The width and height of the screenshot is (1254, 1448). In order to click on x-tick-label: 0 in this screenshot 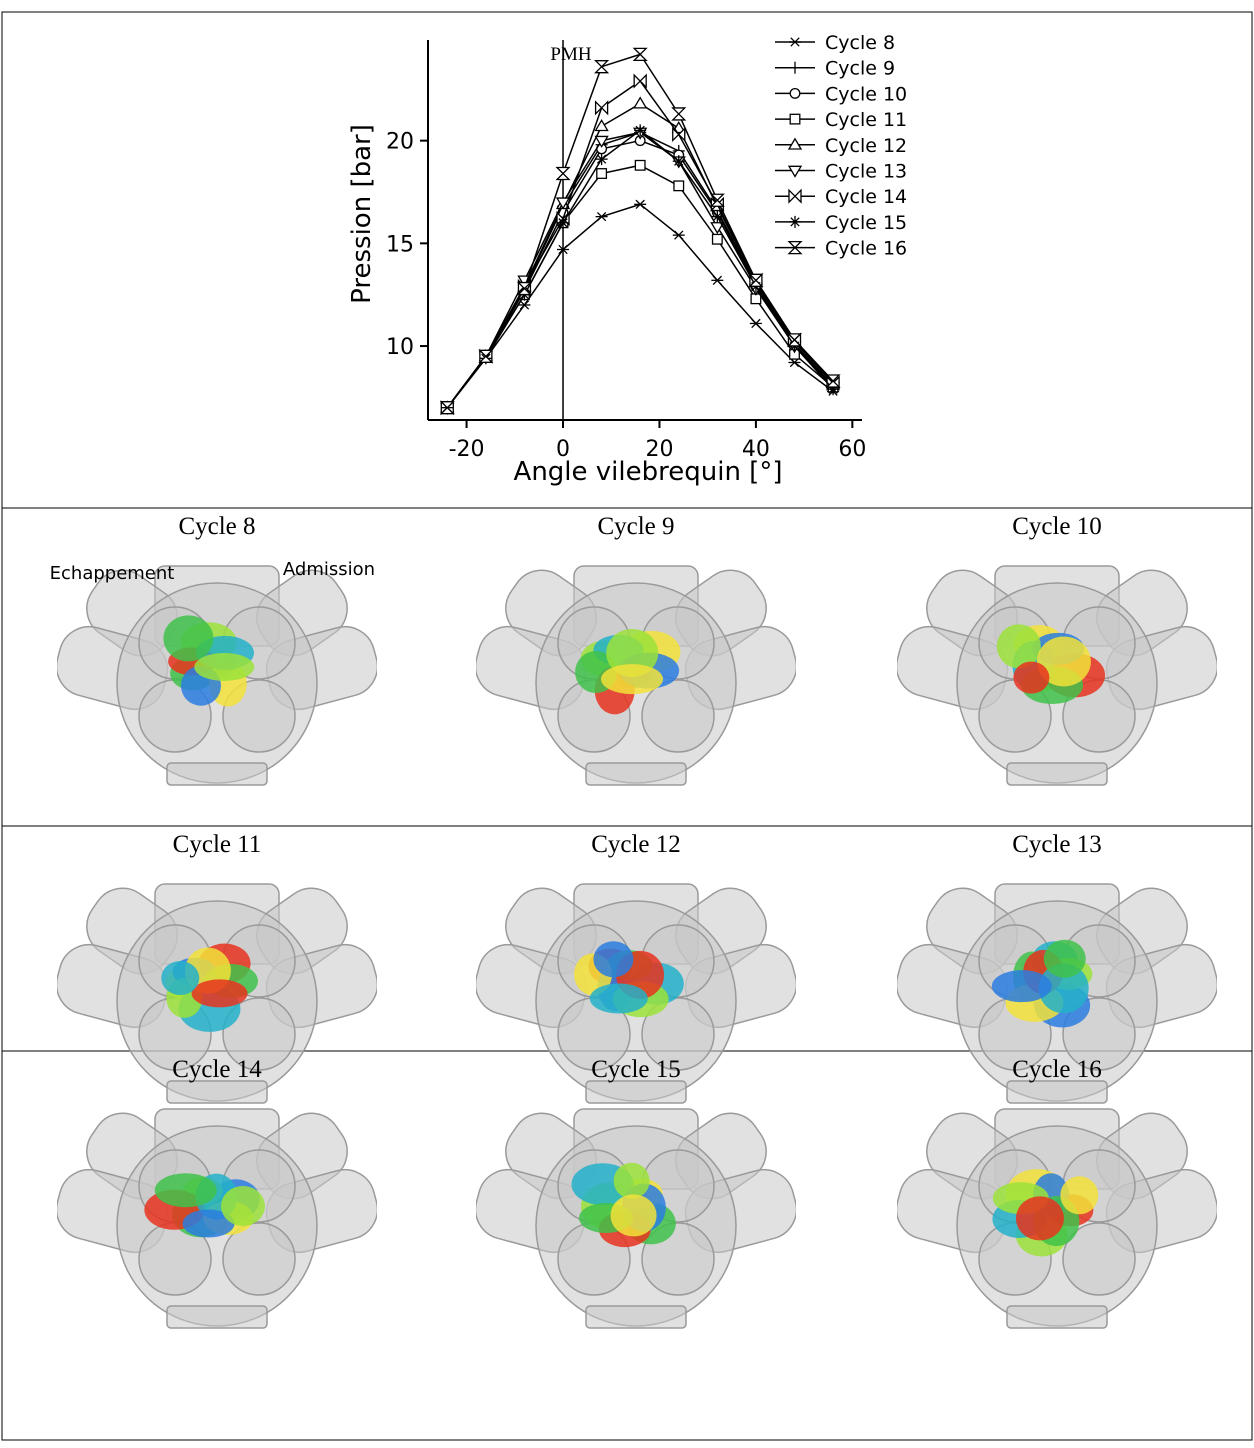, I will do `click(563, 449)`.